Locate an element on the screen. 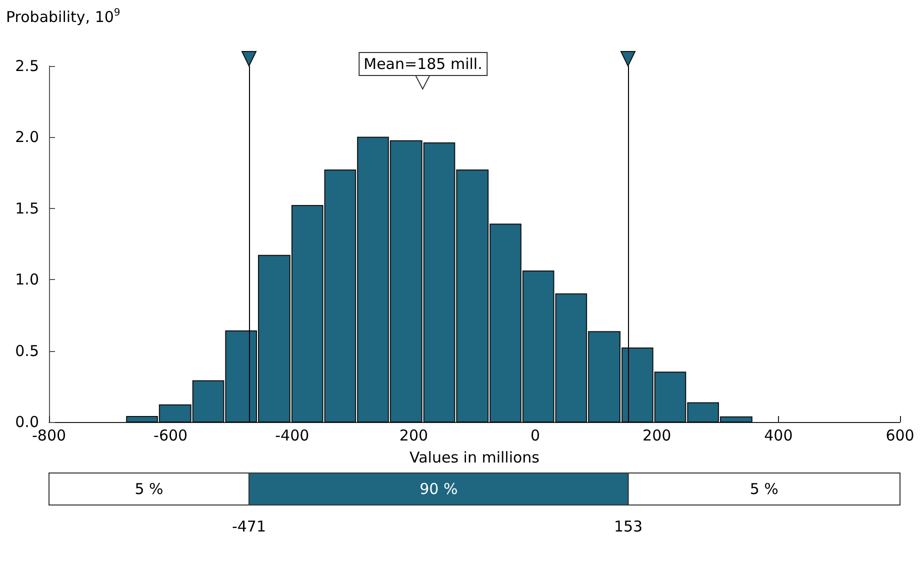 The height and width of the screenshot is (567, 921). y-tick-label: 2.0 is located at coordinates (27, 137).